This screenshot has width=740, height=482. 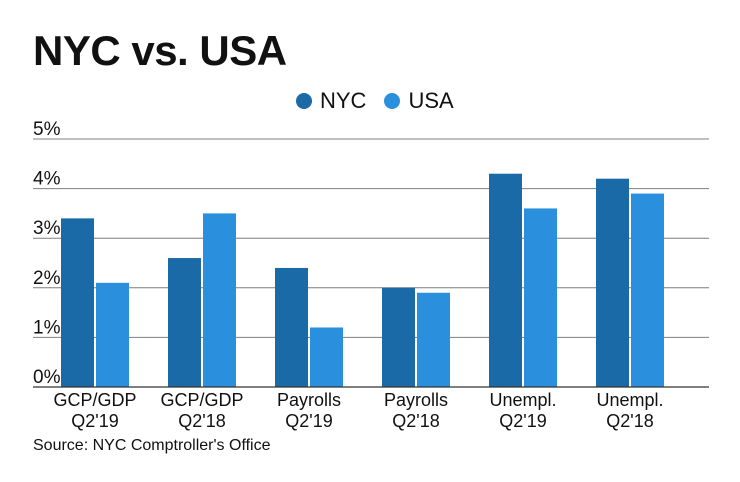 I want to click on y-tick-label: 0%, so click(x=47, y=377).